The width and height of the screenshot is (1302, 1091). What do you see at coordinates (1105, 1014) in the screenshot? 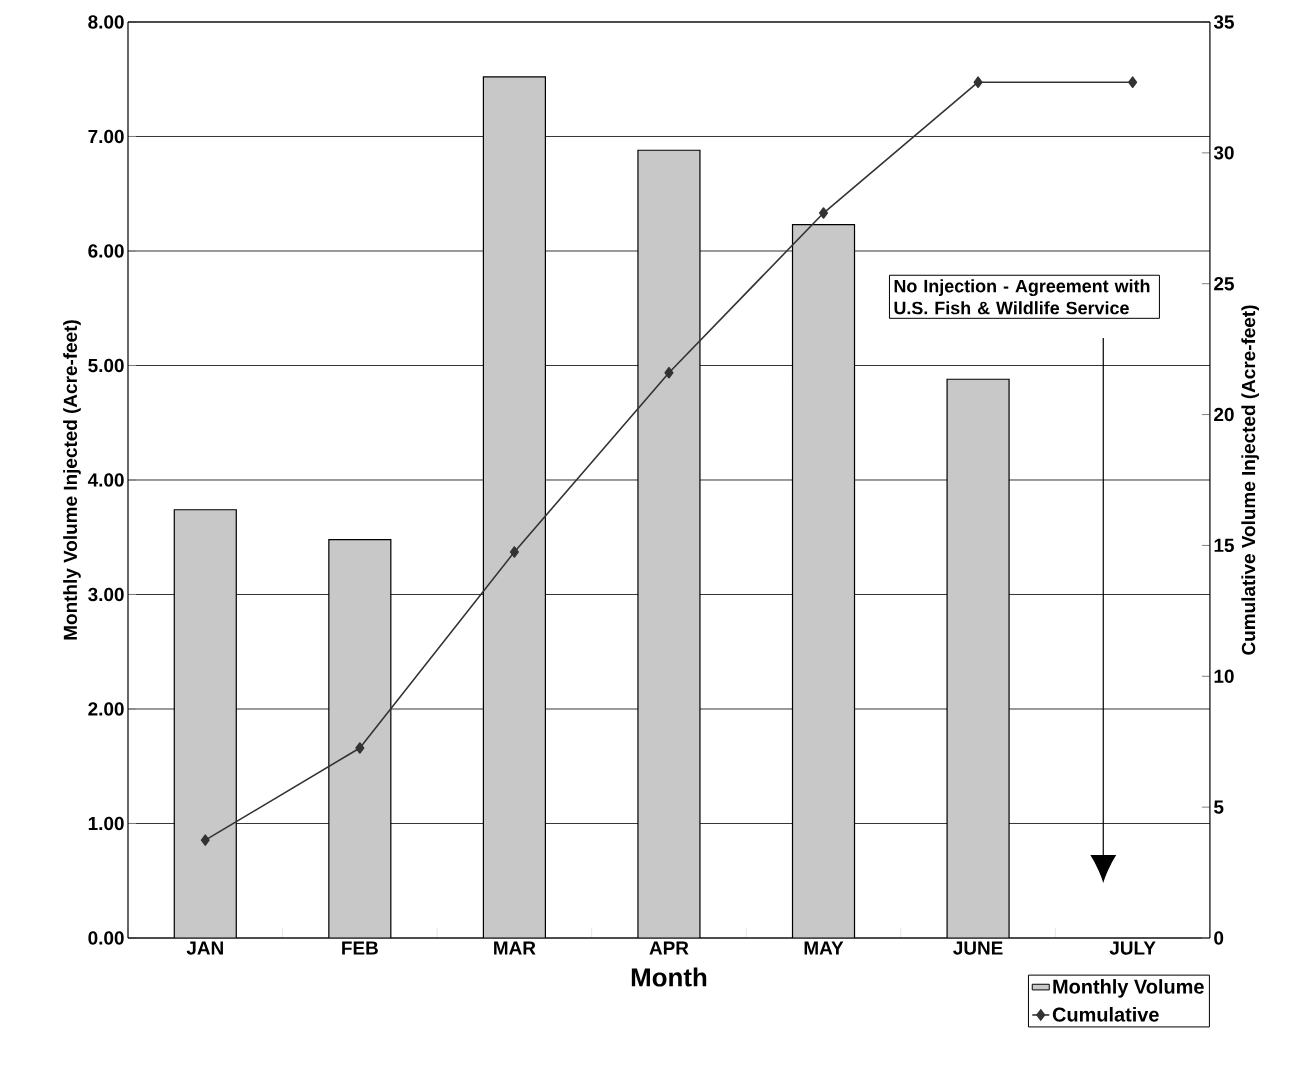
I see `legend-label: Cumulative` at bounding box center [1105, 1014].